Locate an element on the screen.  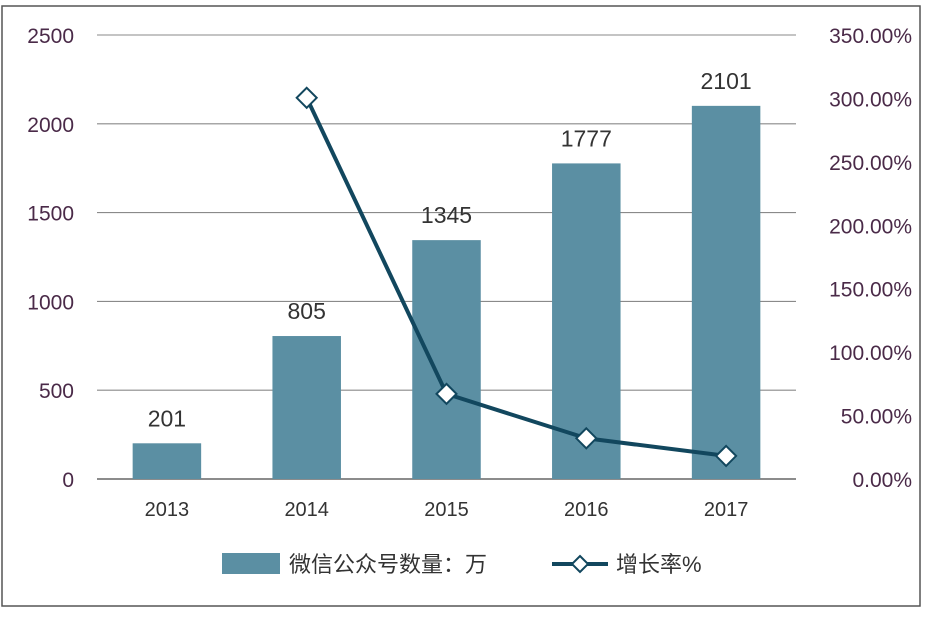
right-tick-label: 50.00% is located at coordinates (876, 417).